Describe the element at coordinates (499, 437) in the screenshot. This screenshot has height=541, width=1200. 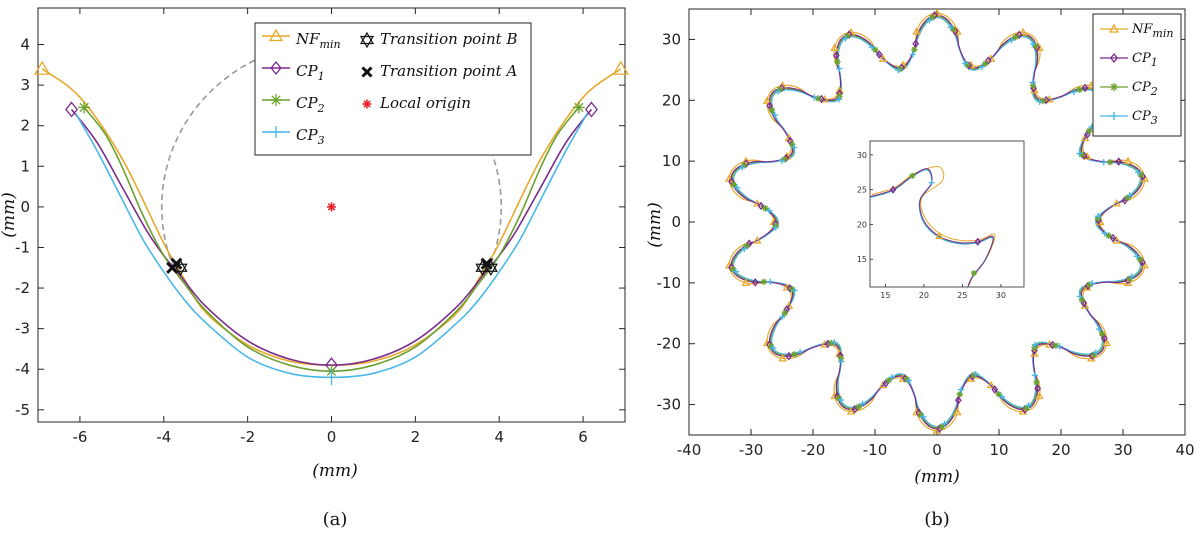
I see `x-tick-label: 4` at that location.